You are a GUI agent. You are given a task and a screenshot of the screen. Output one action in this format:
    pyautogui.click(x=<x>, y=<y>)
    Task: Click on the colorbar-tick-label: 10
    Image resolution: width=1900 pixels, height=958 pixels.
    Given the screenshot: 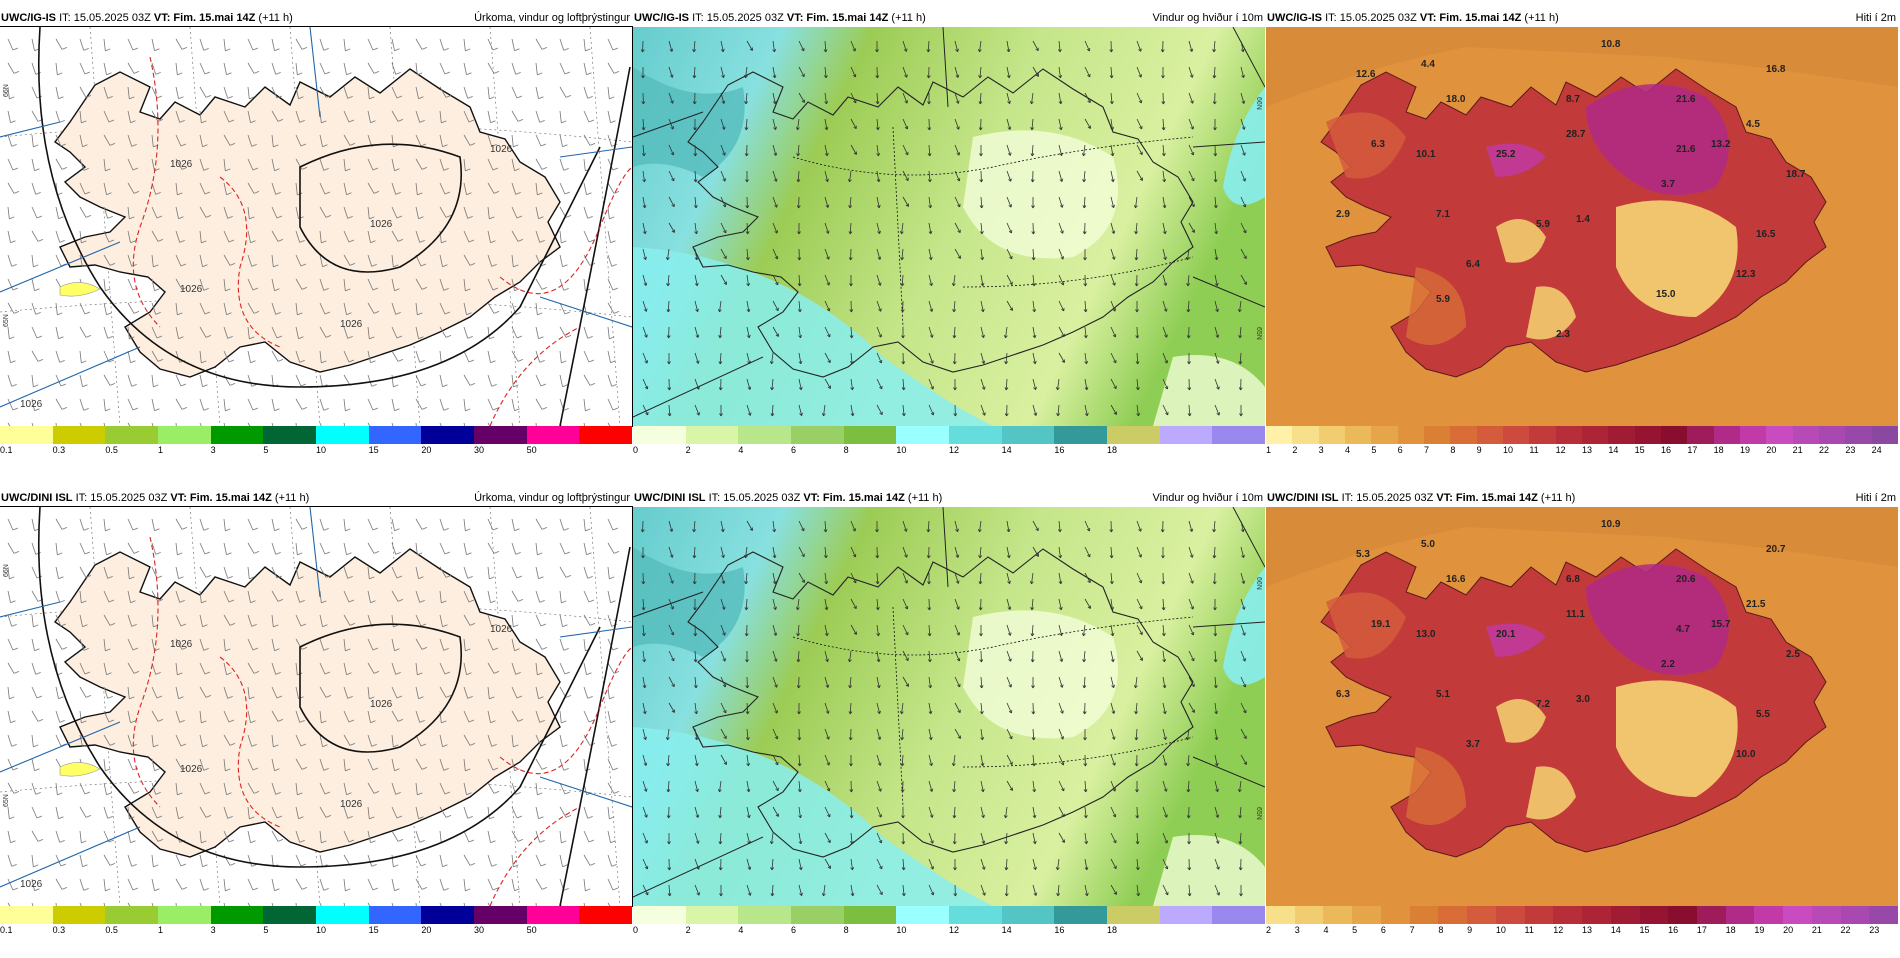 What is the action you would take?
    pyautogui.click(x=901, y=930)
    